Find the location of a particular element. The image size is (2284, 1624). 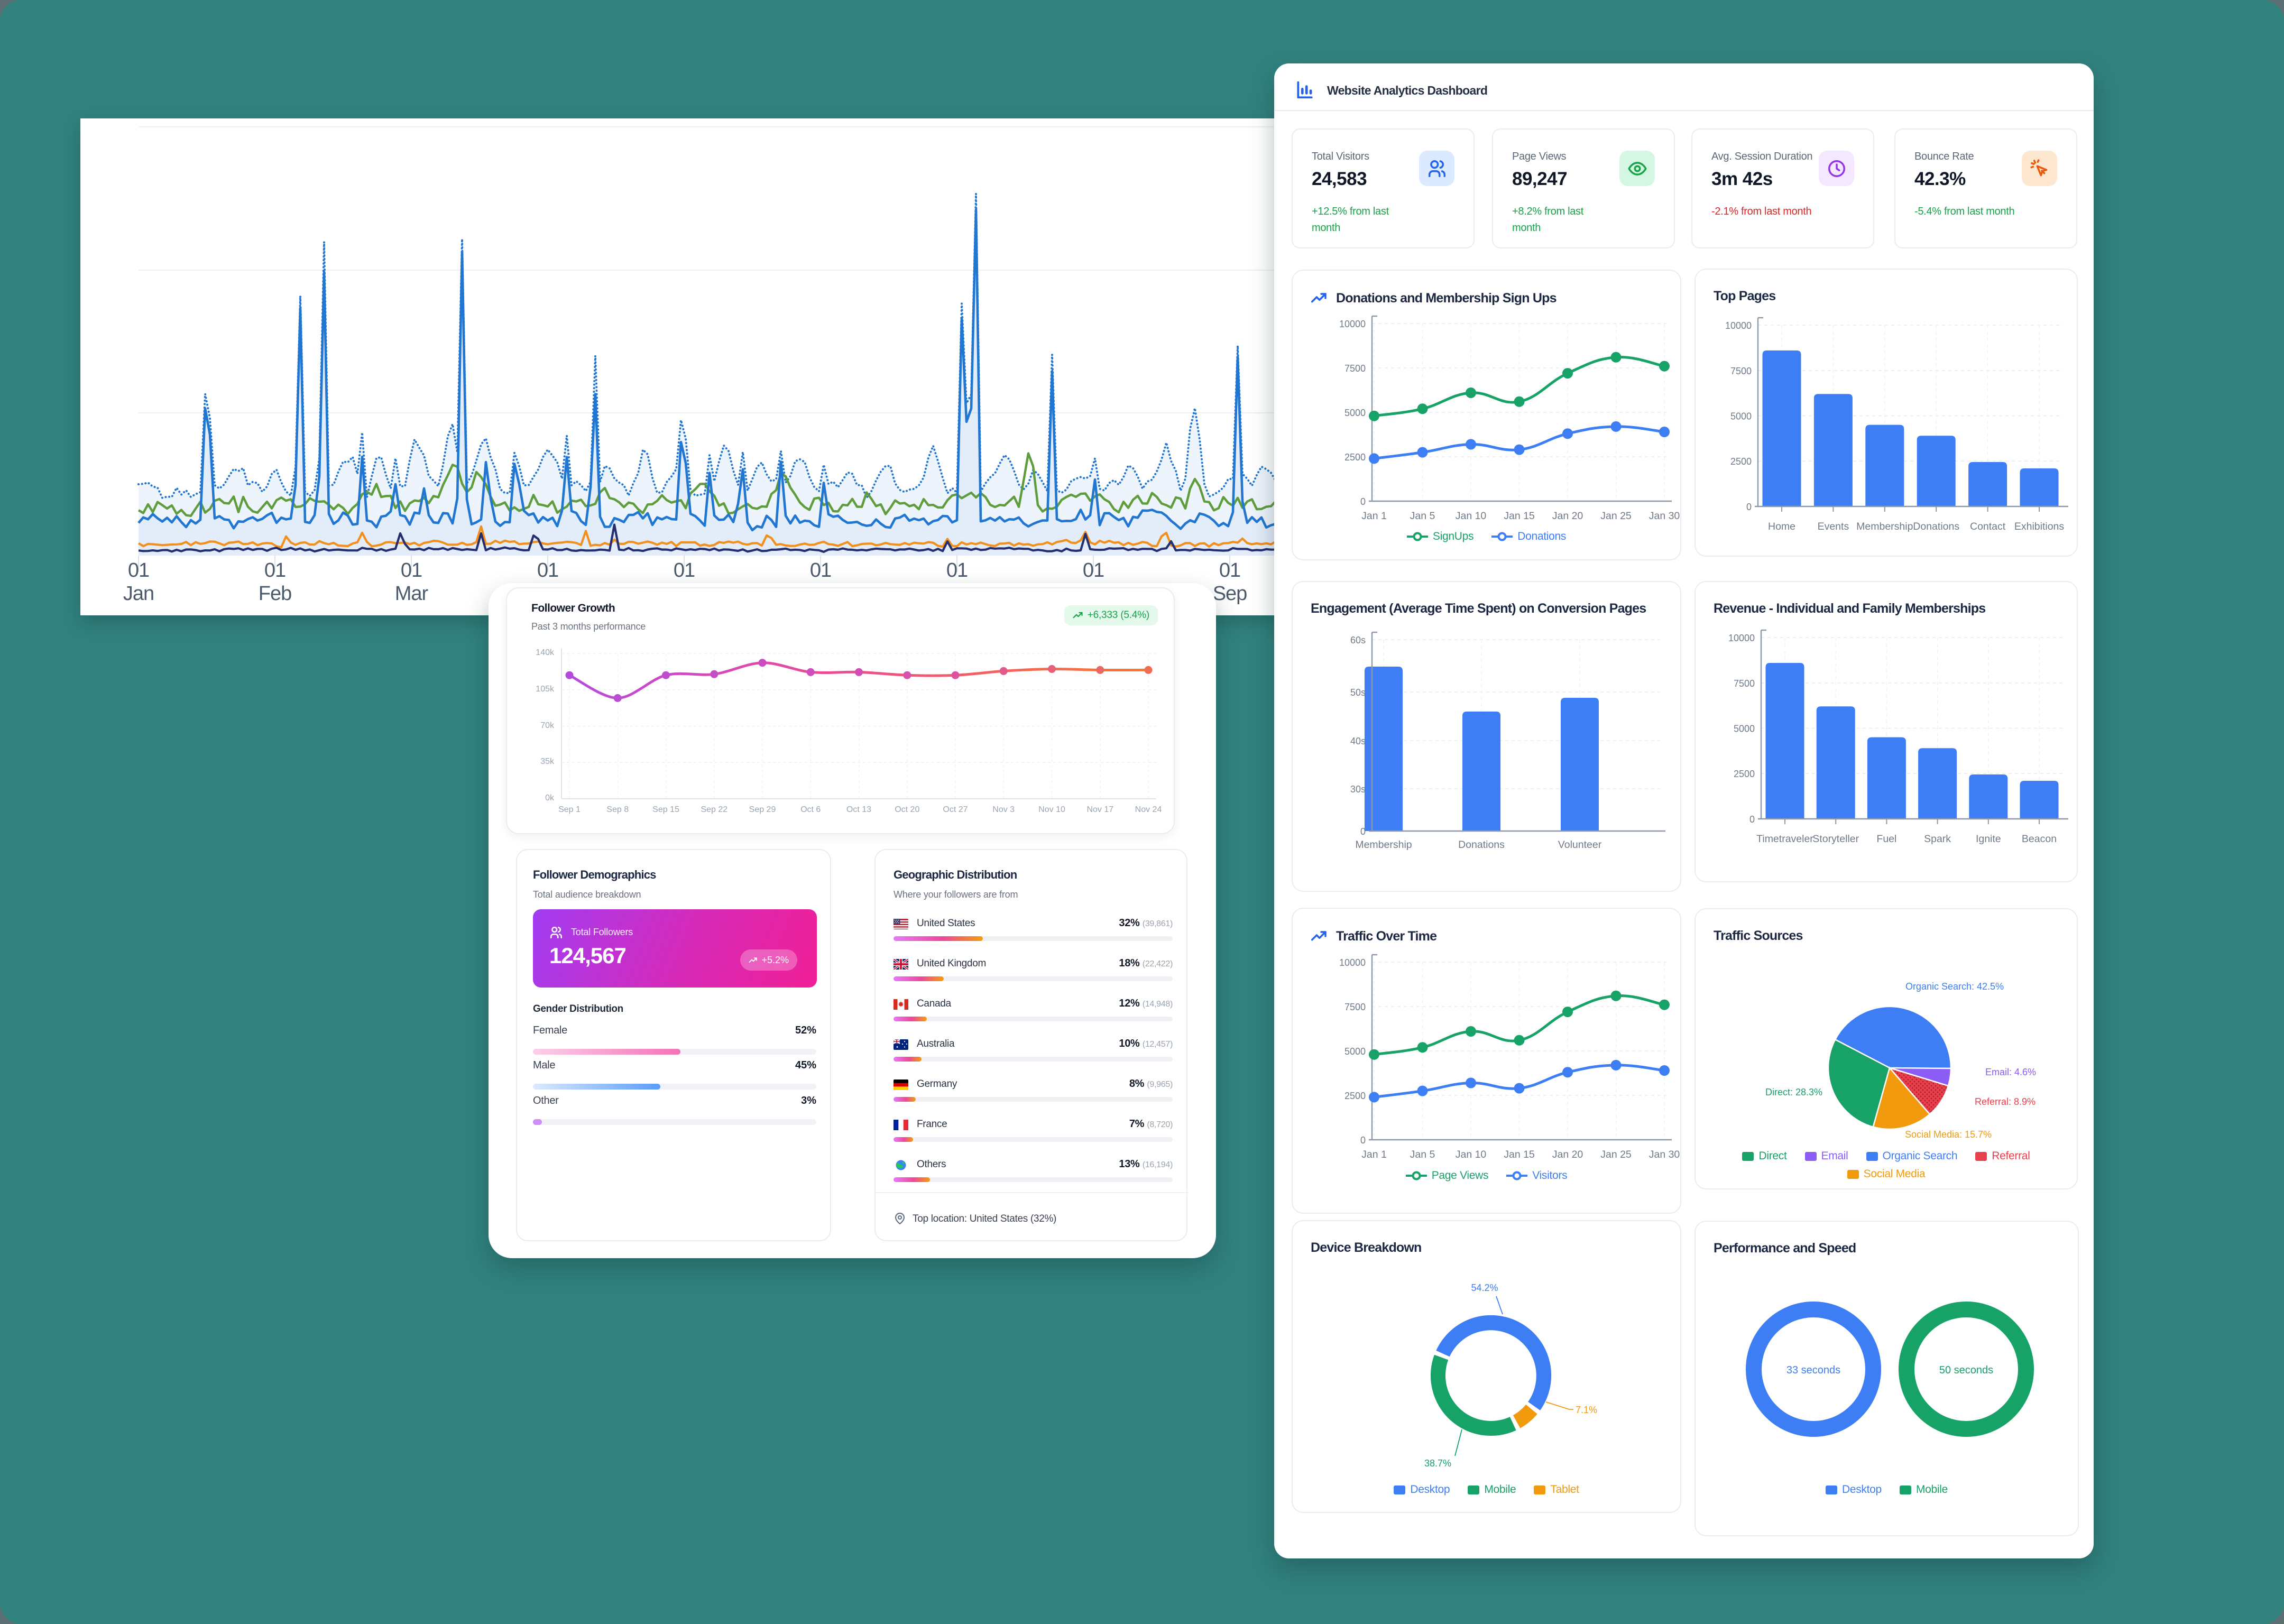

svg-text: 54.2% is located at coordinates (1484, 1288).